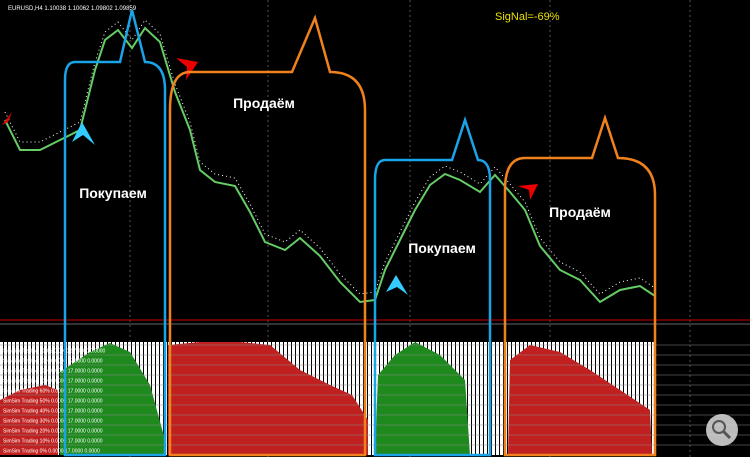 This screenshot has height=457, width=750. I want to click on row-label: SimSim Trading 0% 0.0000 17.0000 0.0000, so click(51, 452).